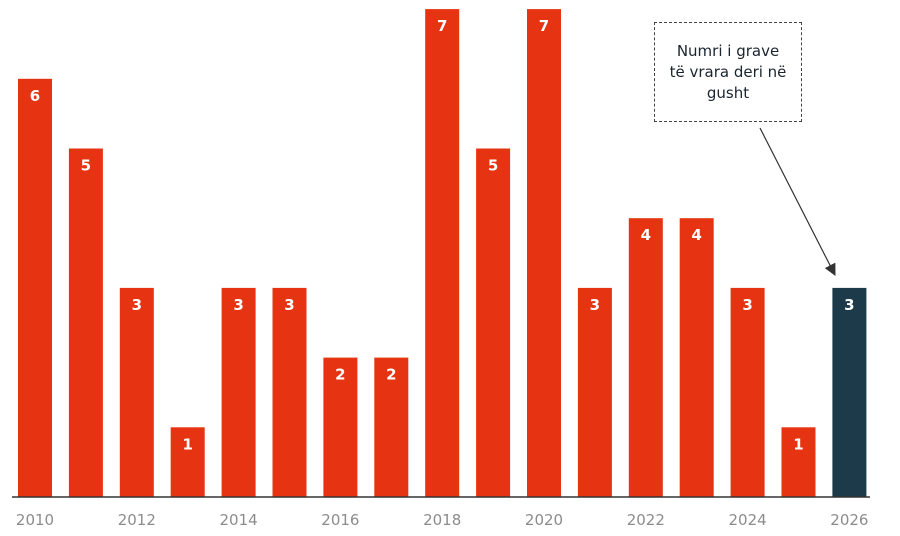  What do you see at coordinates (747, 392) in the screenshot?
I see `bar-2024` at bounding box center [747, 392].